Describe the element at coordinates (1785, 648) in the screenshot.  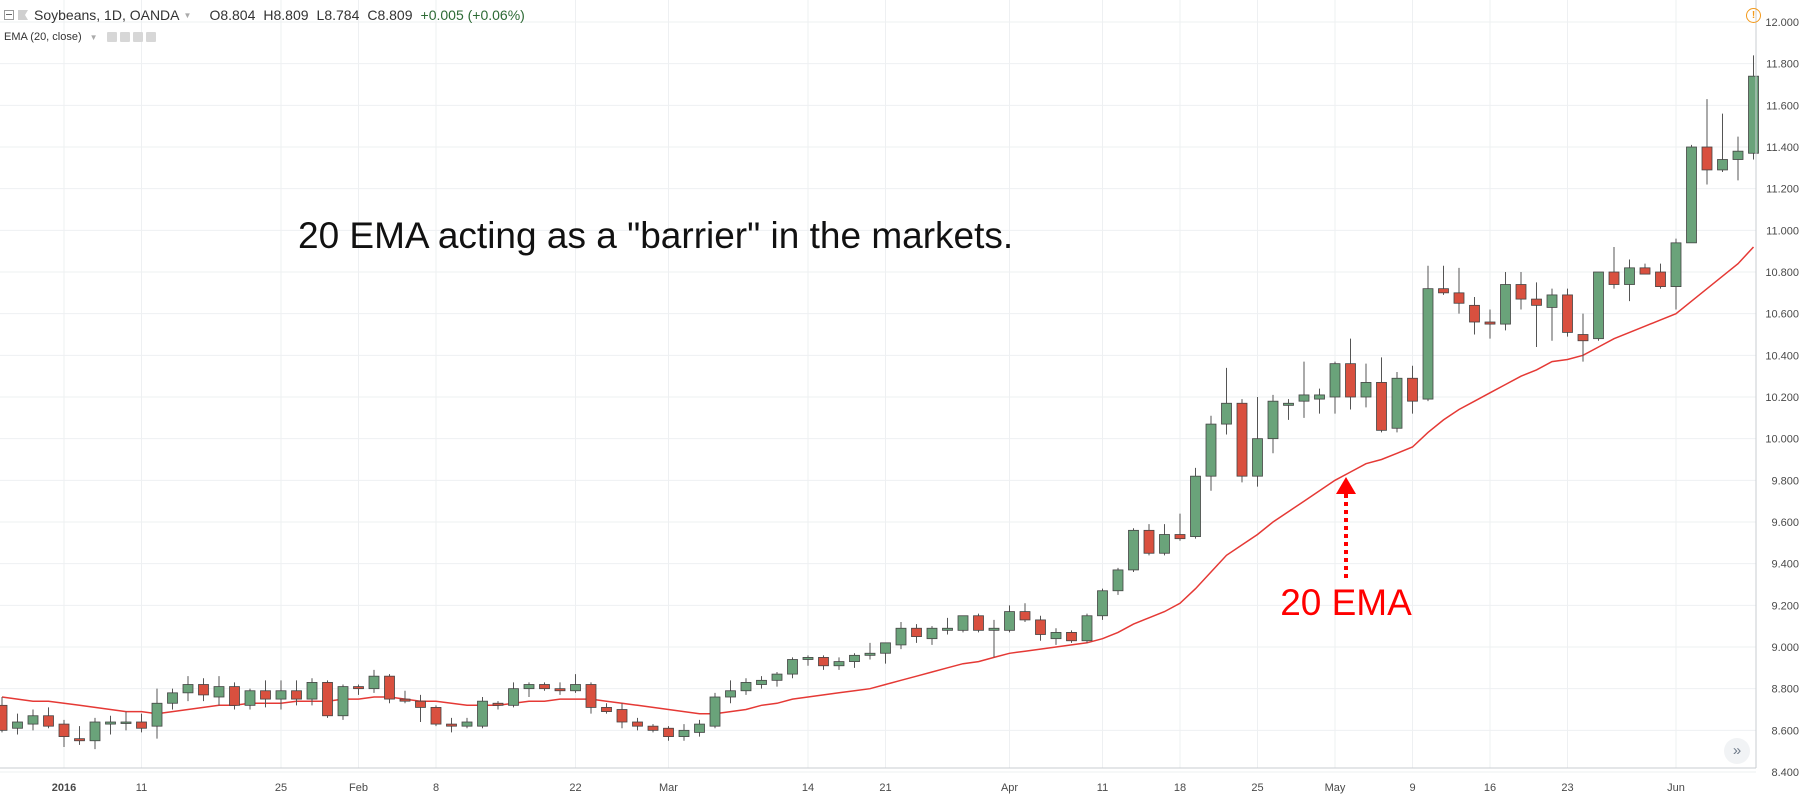
I see `y-tick-label: 9.000` at that location.